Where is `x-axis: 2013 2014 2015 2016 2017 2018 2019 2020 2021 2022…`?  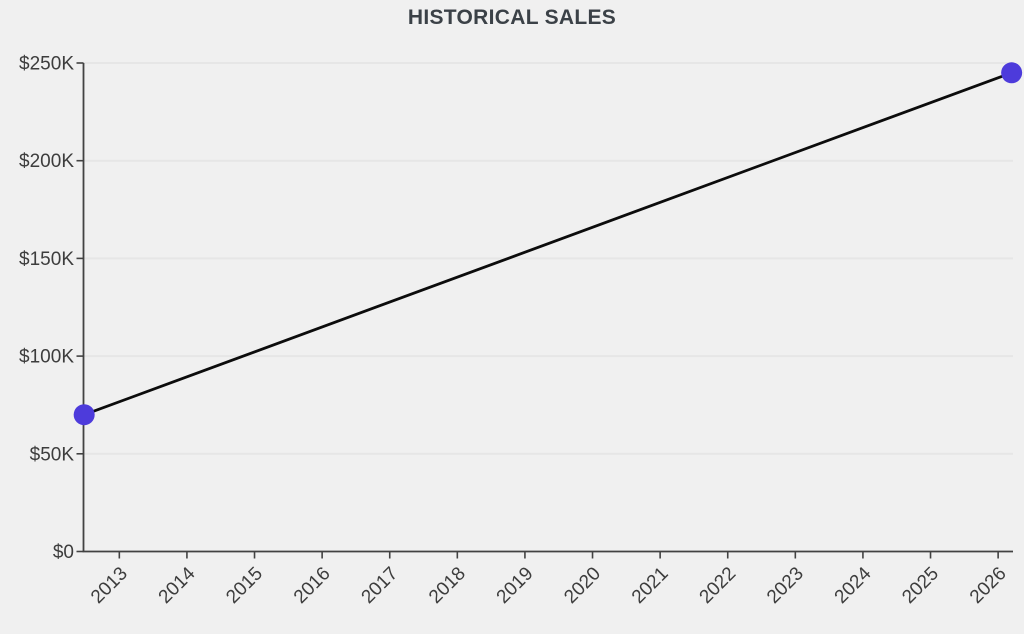
x-axis: 2013 2014 2015 2016 2017 2018 2019 2020 2021 2022… is located at coordinates (547, 579).